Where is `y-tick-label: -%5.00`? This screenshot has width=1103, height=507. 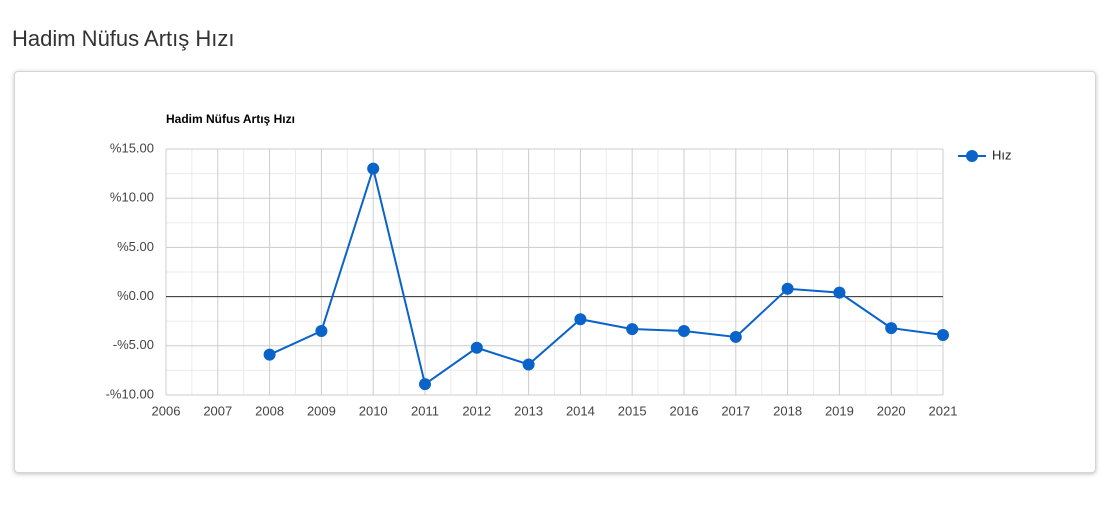
y-tick-label: -%5.00 is located at coordinates (133, 344).